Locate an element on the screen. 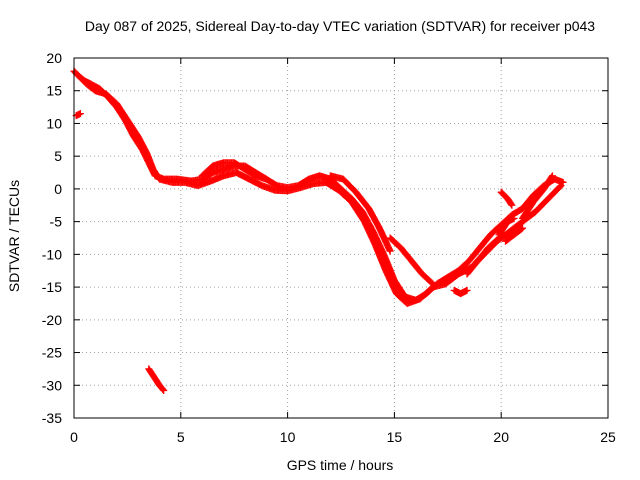 The height and width of the screenshot is (480, 640). y-tick-label: 0 is located at coordinates (58, 189).